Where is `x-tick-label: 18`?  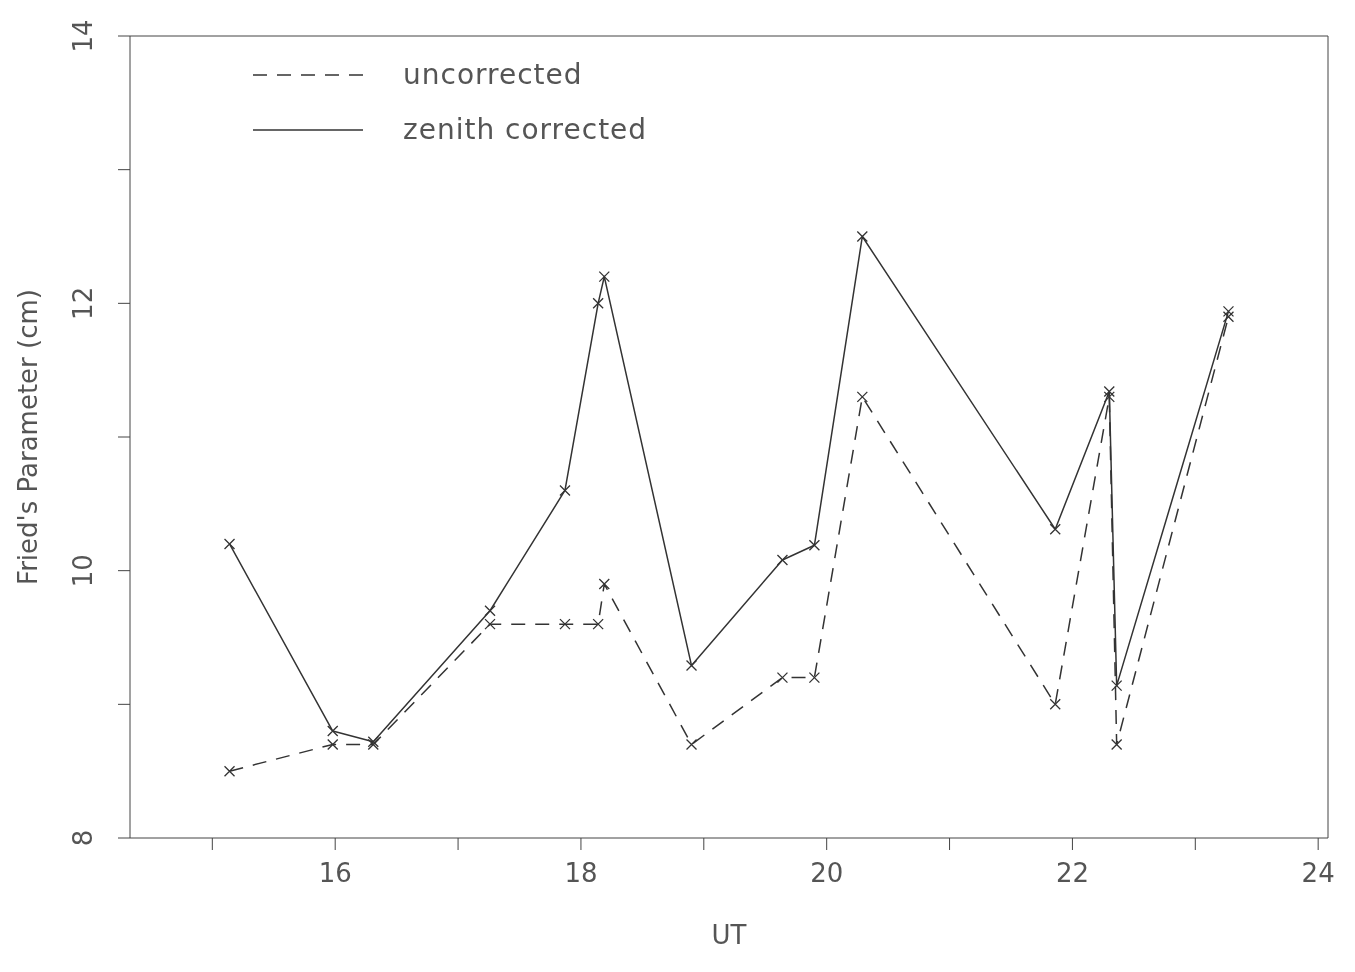
x-tick-label: 18 is located at coordinates (581, 873).